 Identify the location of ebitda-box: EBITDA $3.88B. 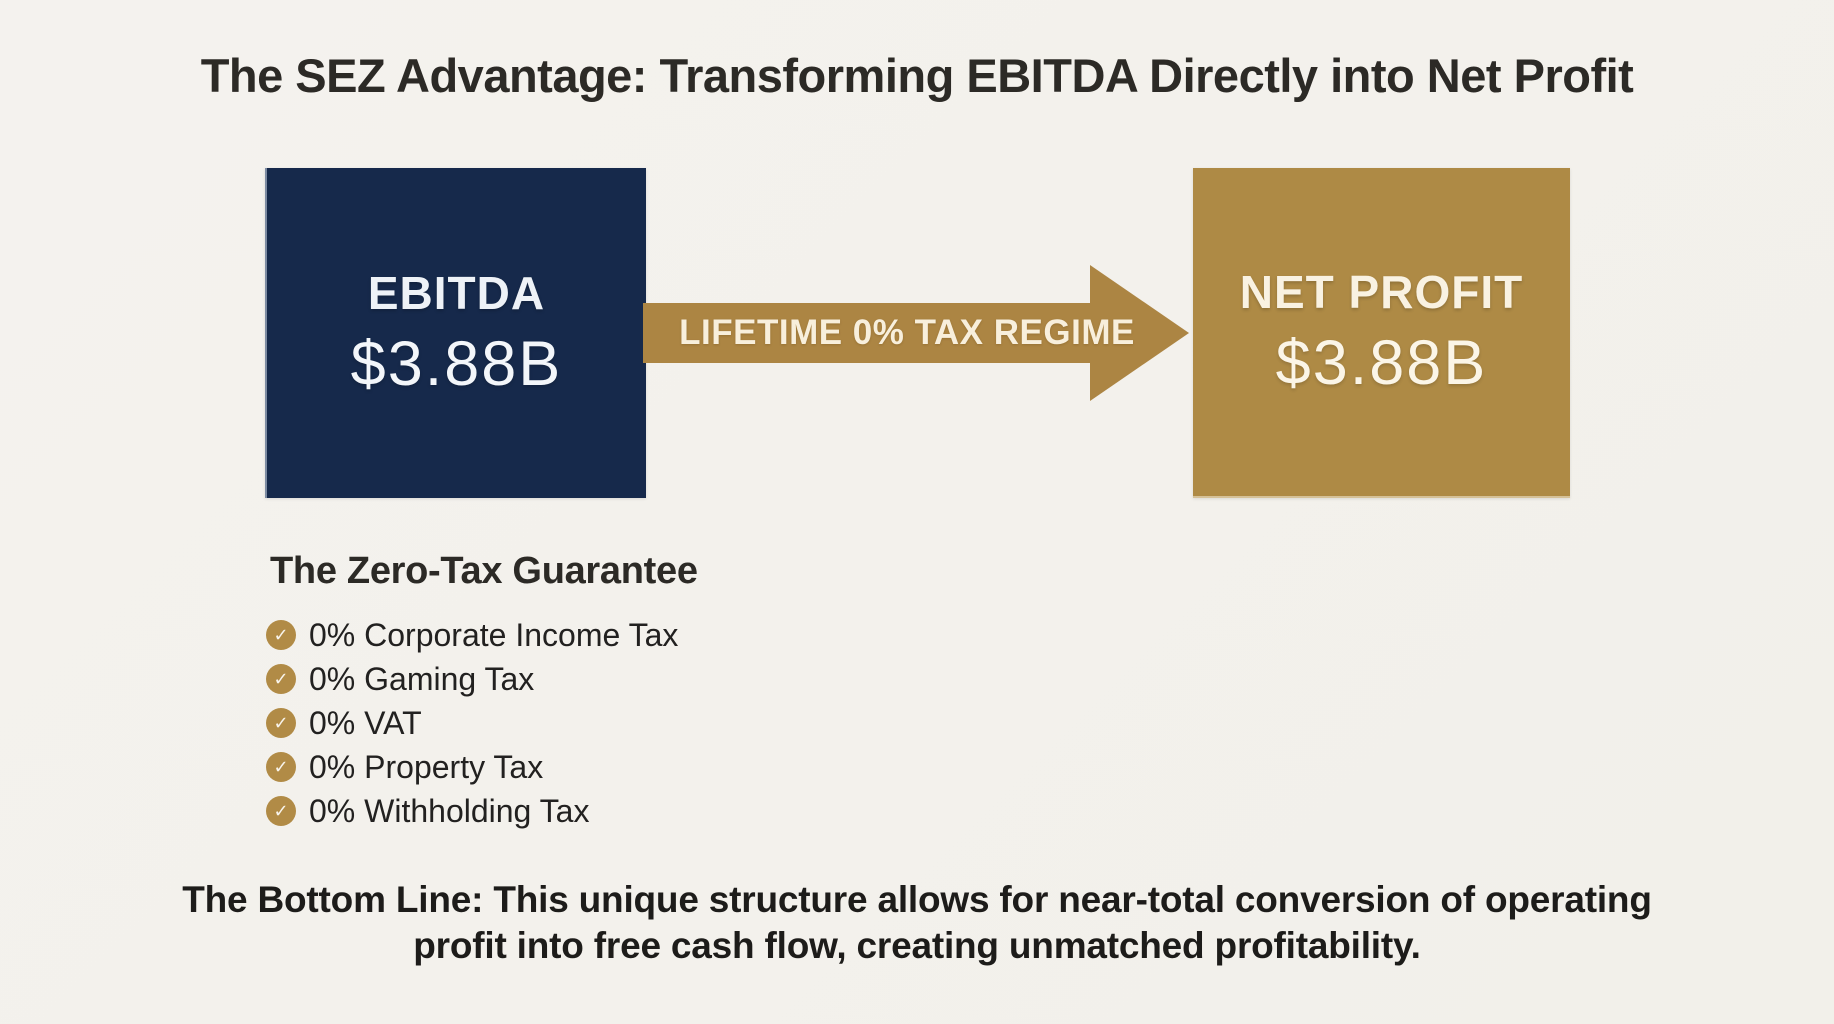
(455, 333).